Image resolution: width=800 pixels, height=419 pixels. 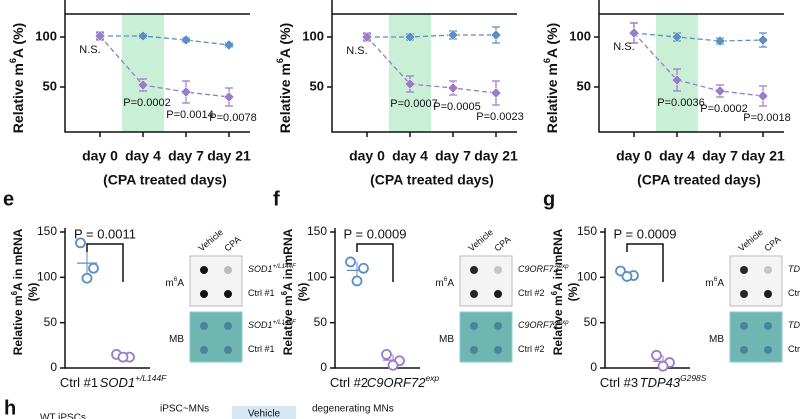 I want to click on blot-lane-sup: +/L144F, so click(x=285, y=266).